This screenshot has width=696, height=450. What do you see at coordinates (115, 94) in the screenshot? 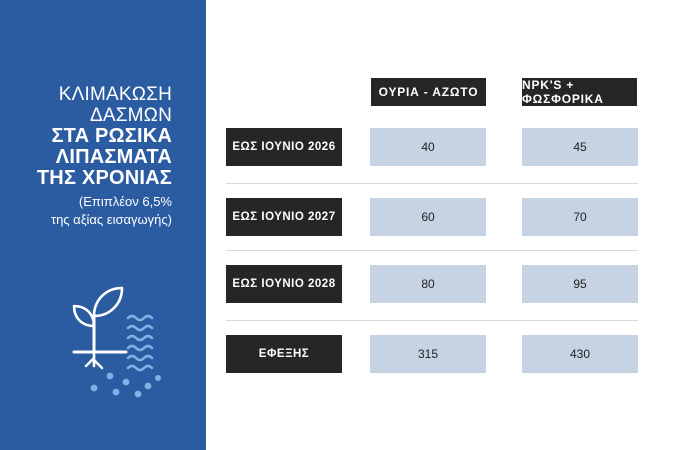
I see `title-line-1: ΚΛΙΜΑΚΩΣΗ` at bounding box center [115, 94].